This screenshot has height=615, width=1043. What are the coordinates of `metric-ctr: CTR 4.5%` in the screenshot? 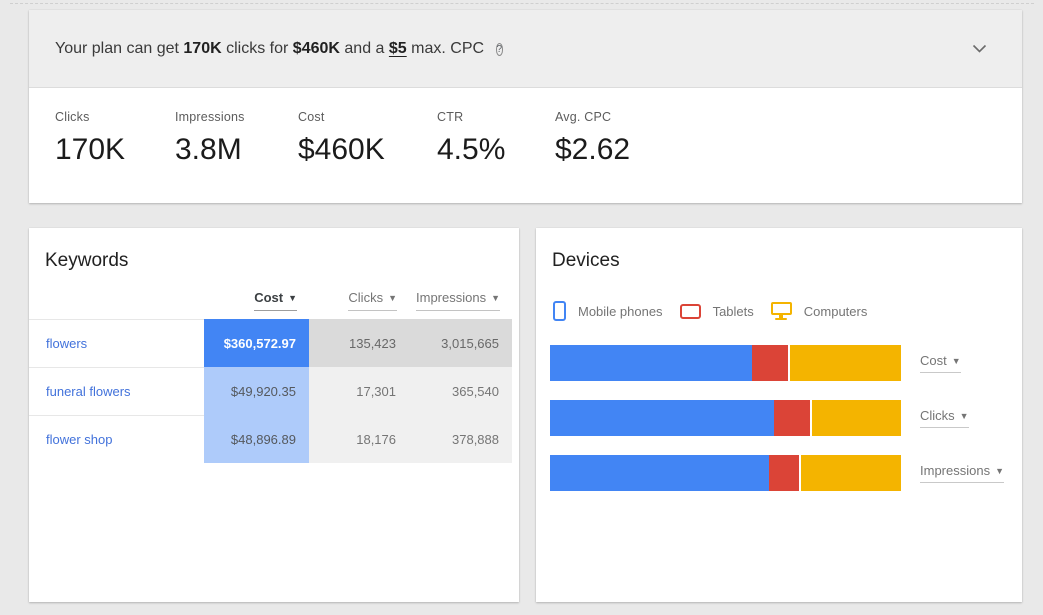 It's located at (496, 138).